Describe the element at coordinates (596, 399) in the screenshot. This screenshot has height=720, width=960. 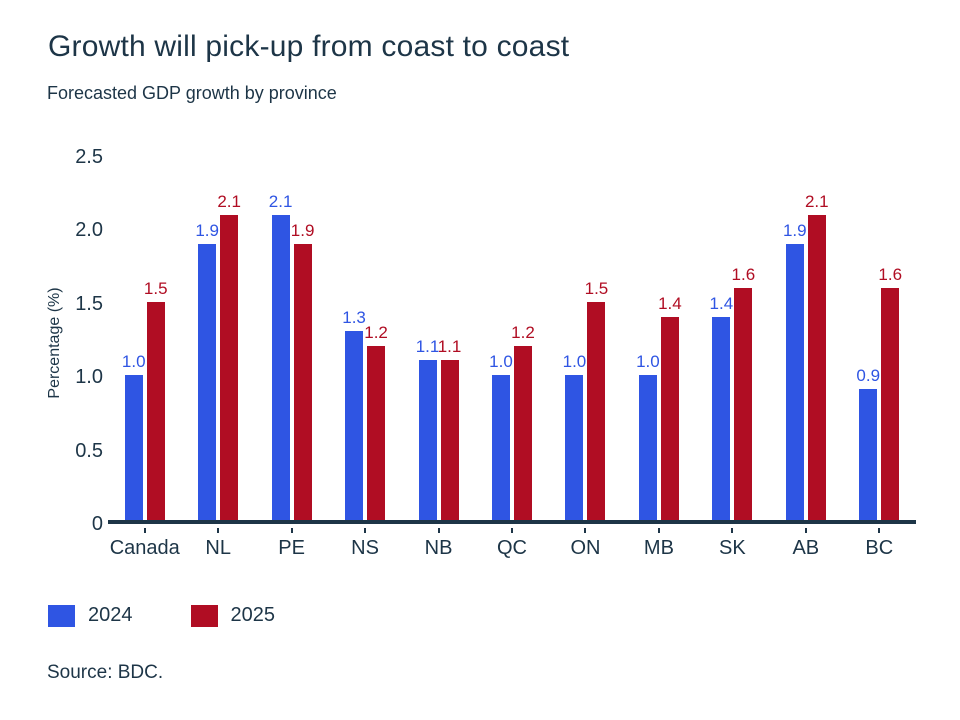
I see `bar-2025-on: 1.5` at that location.